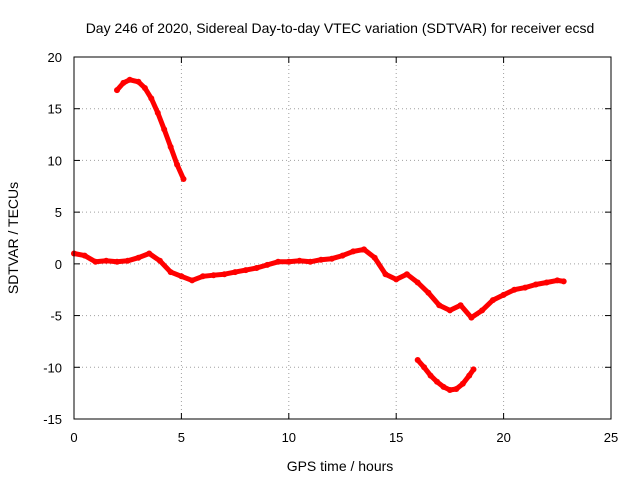 This screenshot has width=640, height=480. Describe the element at coordinates (52, 367) in the screenshot. I see `y-tick-label: -10` at that location.